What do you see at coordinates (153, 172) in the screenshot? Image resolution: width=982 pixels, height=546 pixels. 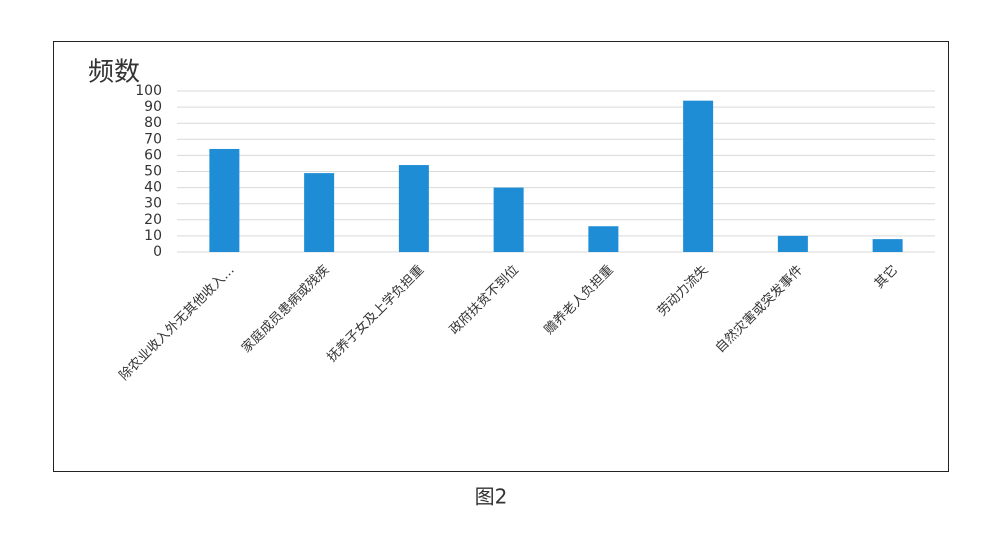 I see `y-tick-label: 50` at bounding box center [153, 172].